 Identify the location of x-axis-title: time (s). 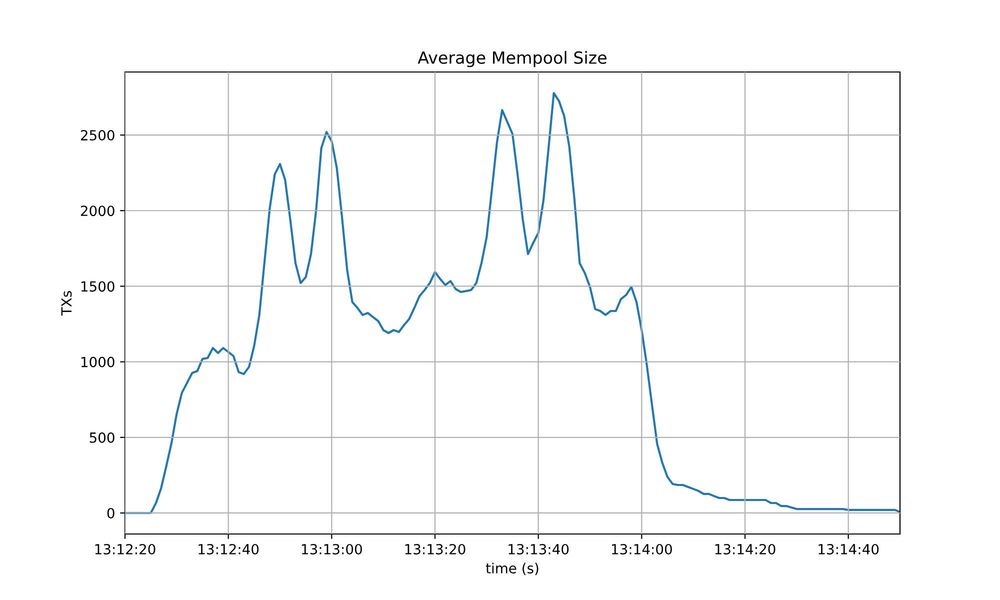
(512, 569).